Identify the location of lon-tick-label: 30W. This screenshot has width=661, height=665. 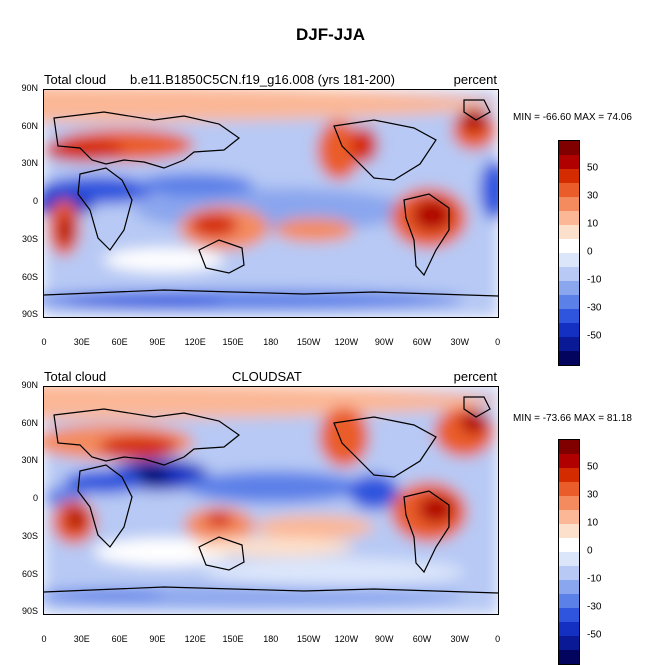
(460, 639).